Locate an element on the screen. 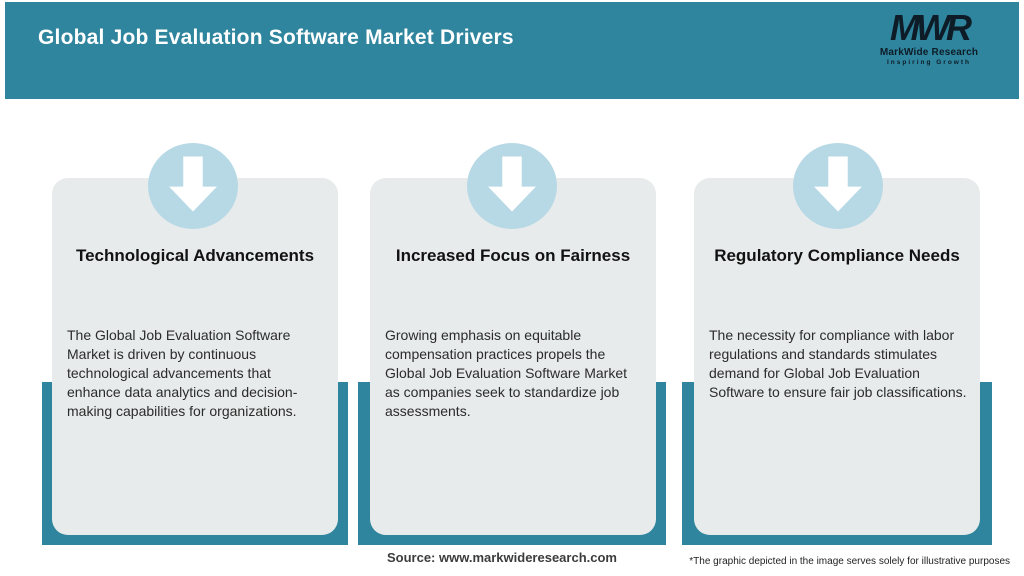  logo-name: MarkWide Research is located at coordinates (929, 52).